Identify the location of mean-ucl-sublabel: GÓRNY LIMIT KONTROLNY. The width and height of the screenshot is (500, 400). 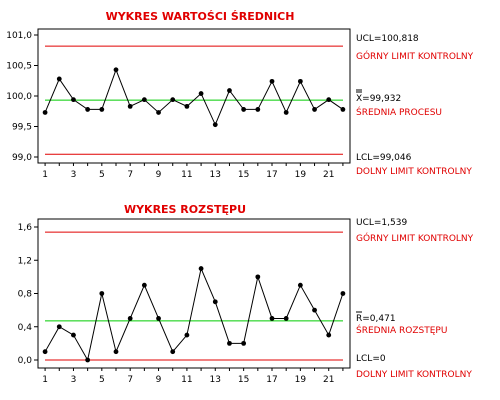
(415, 56).